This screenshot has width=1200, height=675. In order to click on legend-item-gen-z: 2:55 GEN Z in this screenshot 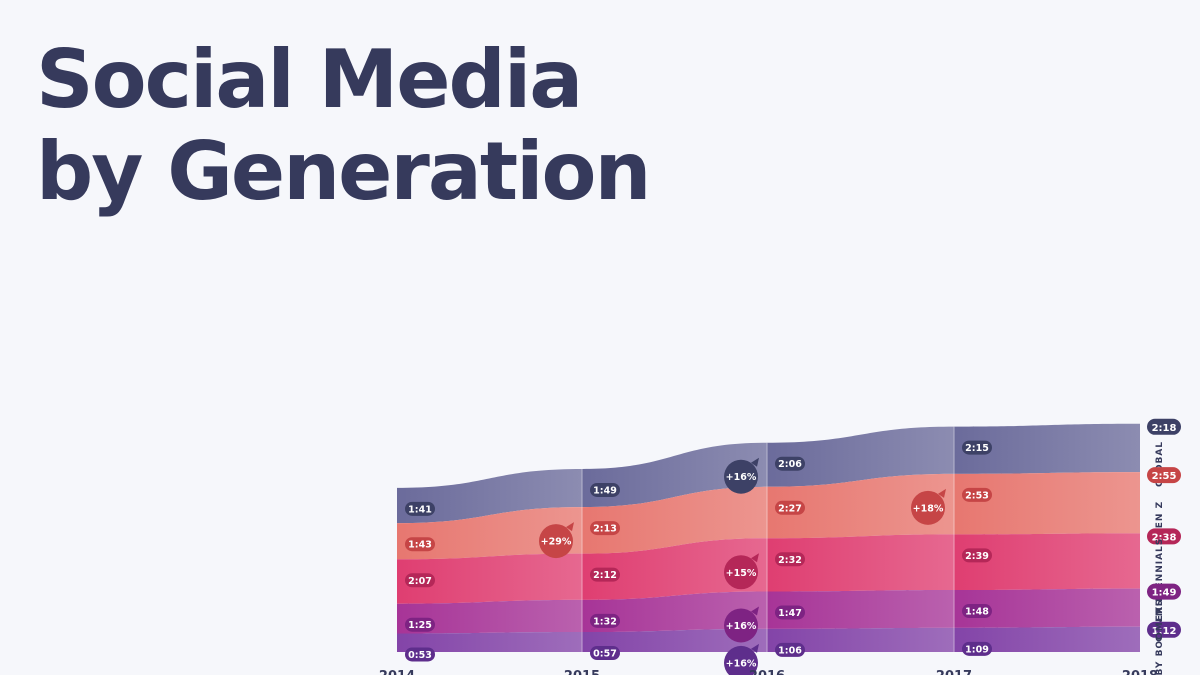, I will do `click(1164, 502)`.